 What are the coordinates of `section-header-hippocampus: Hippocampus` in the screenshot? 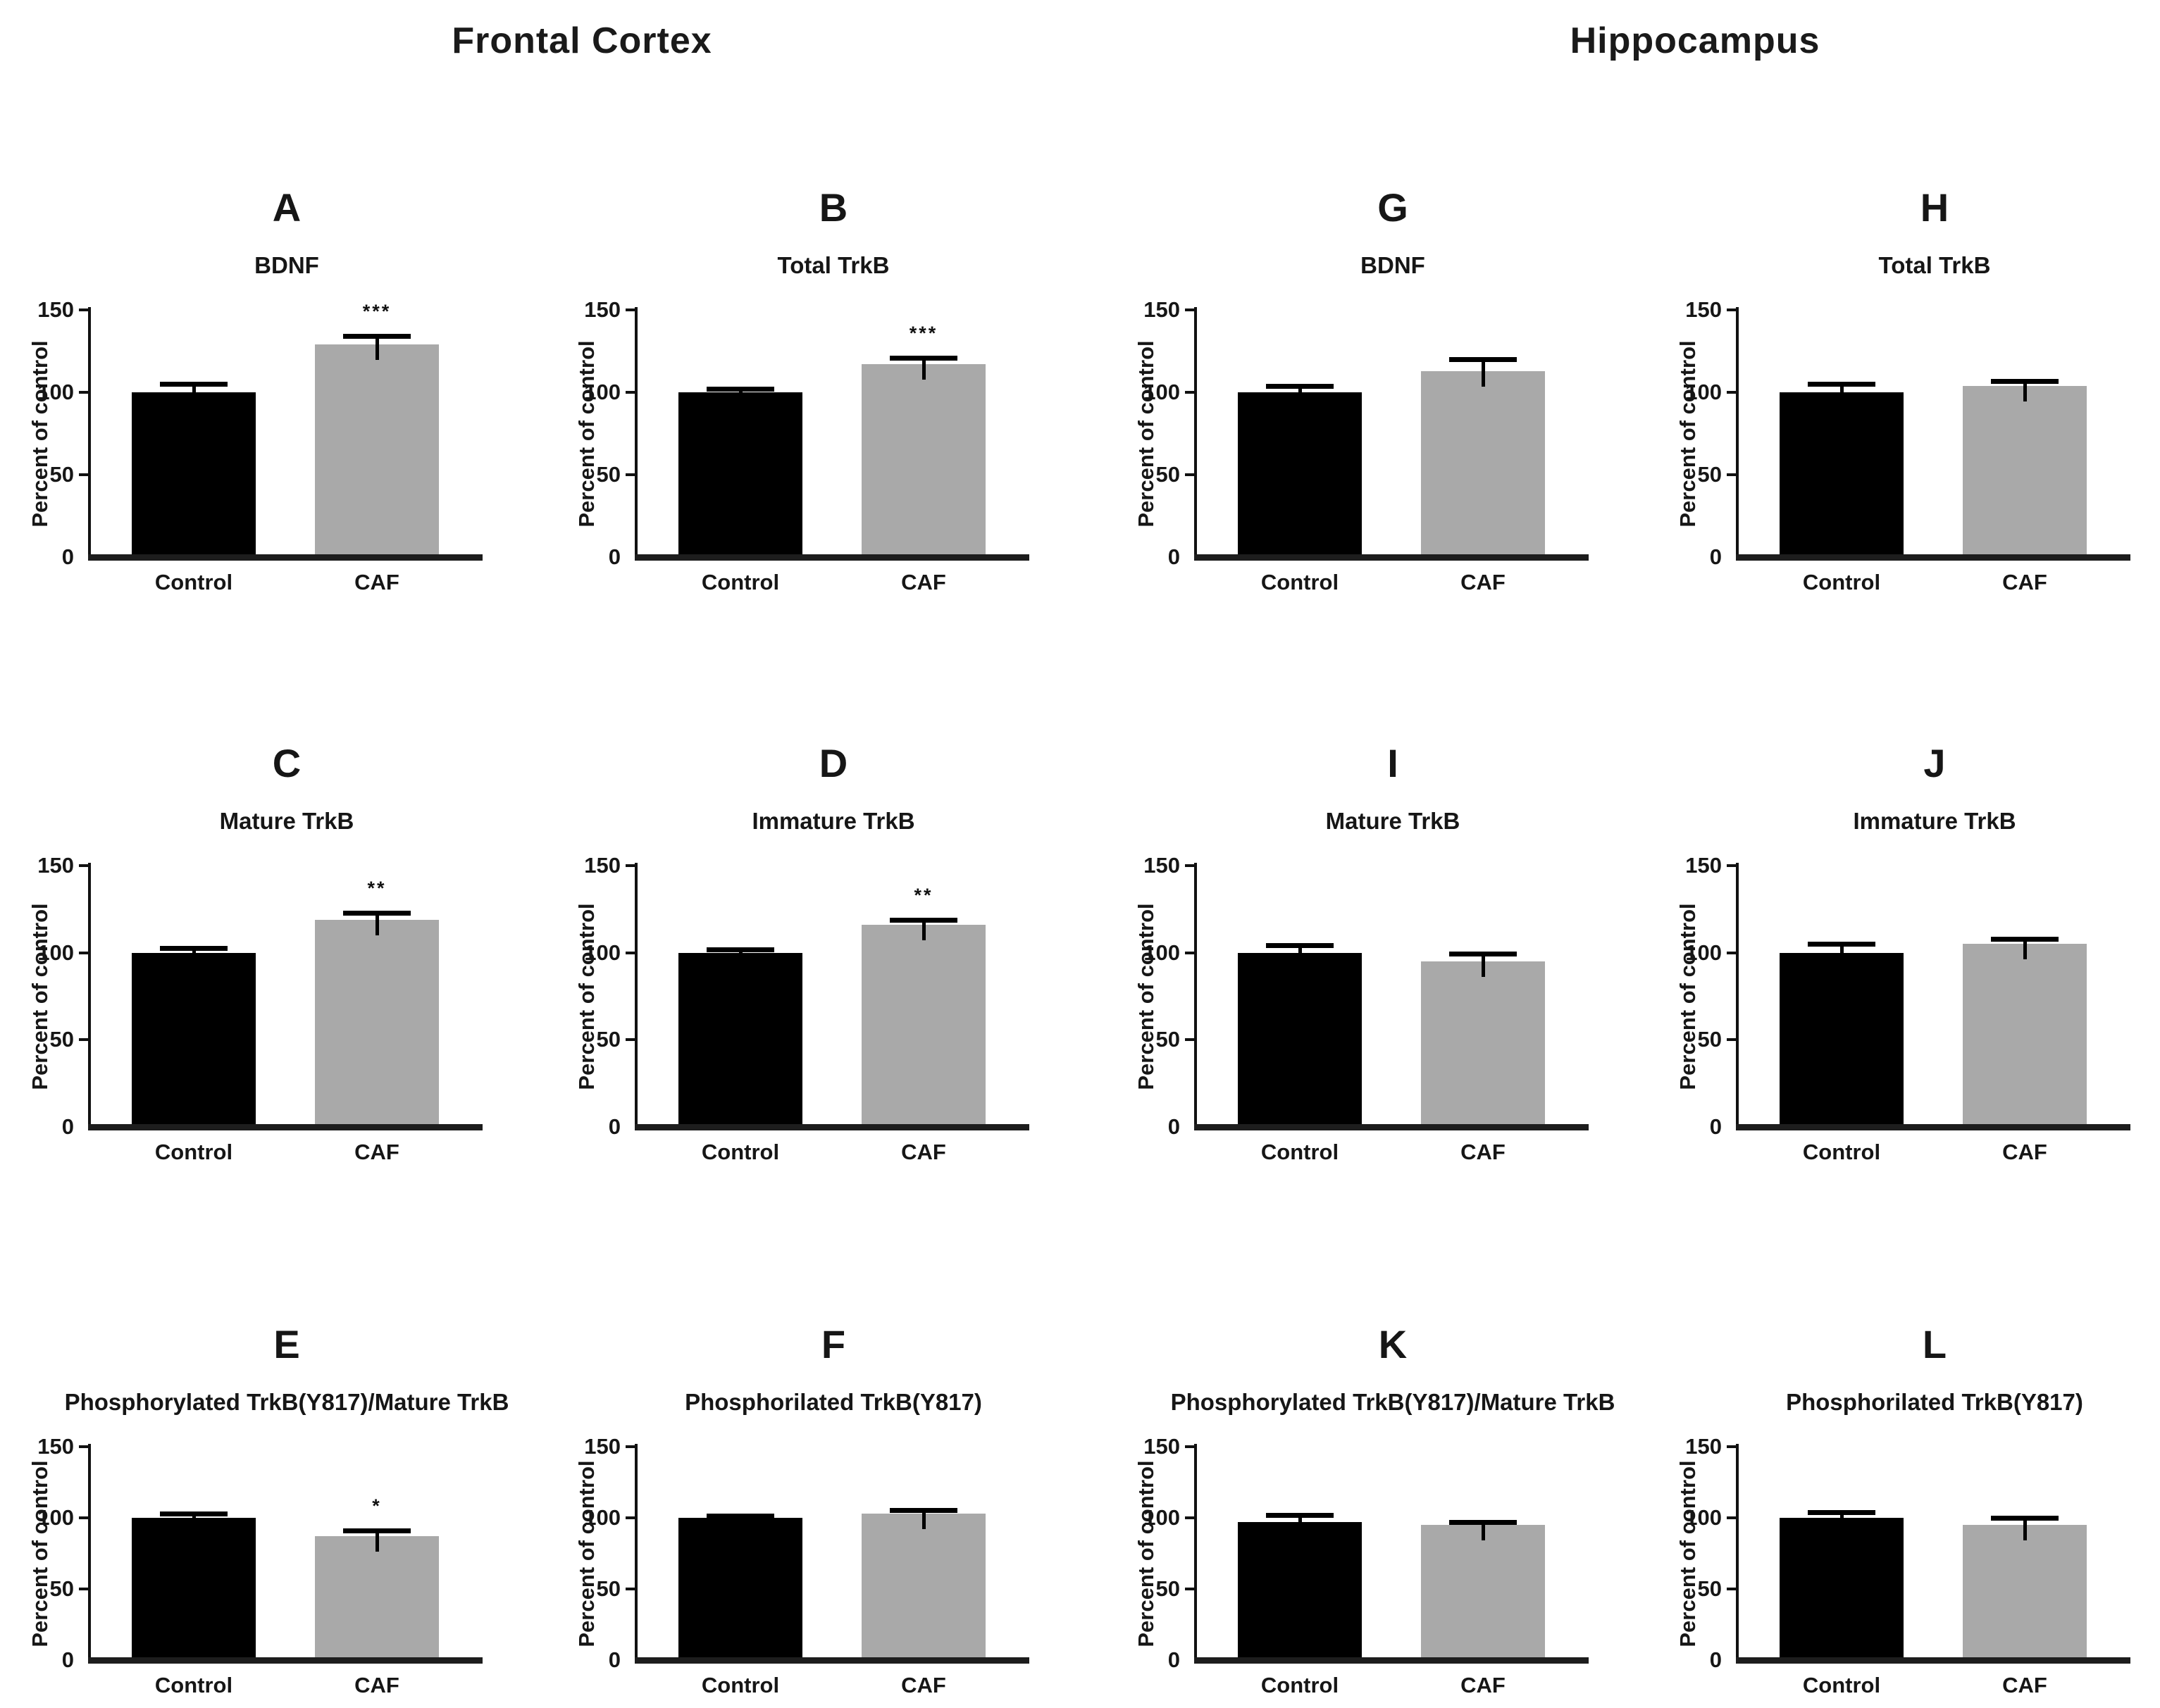 It's located at (1695, 40).